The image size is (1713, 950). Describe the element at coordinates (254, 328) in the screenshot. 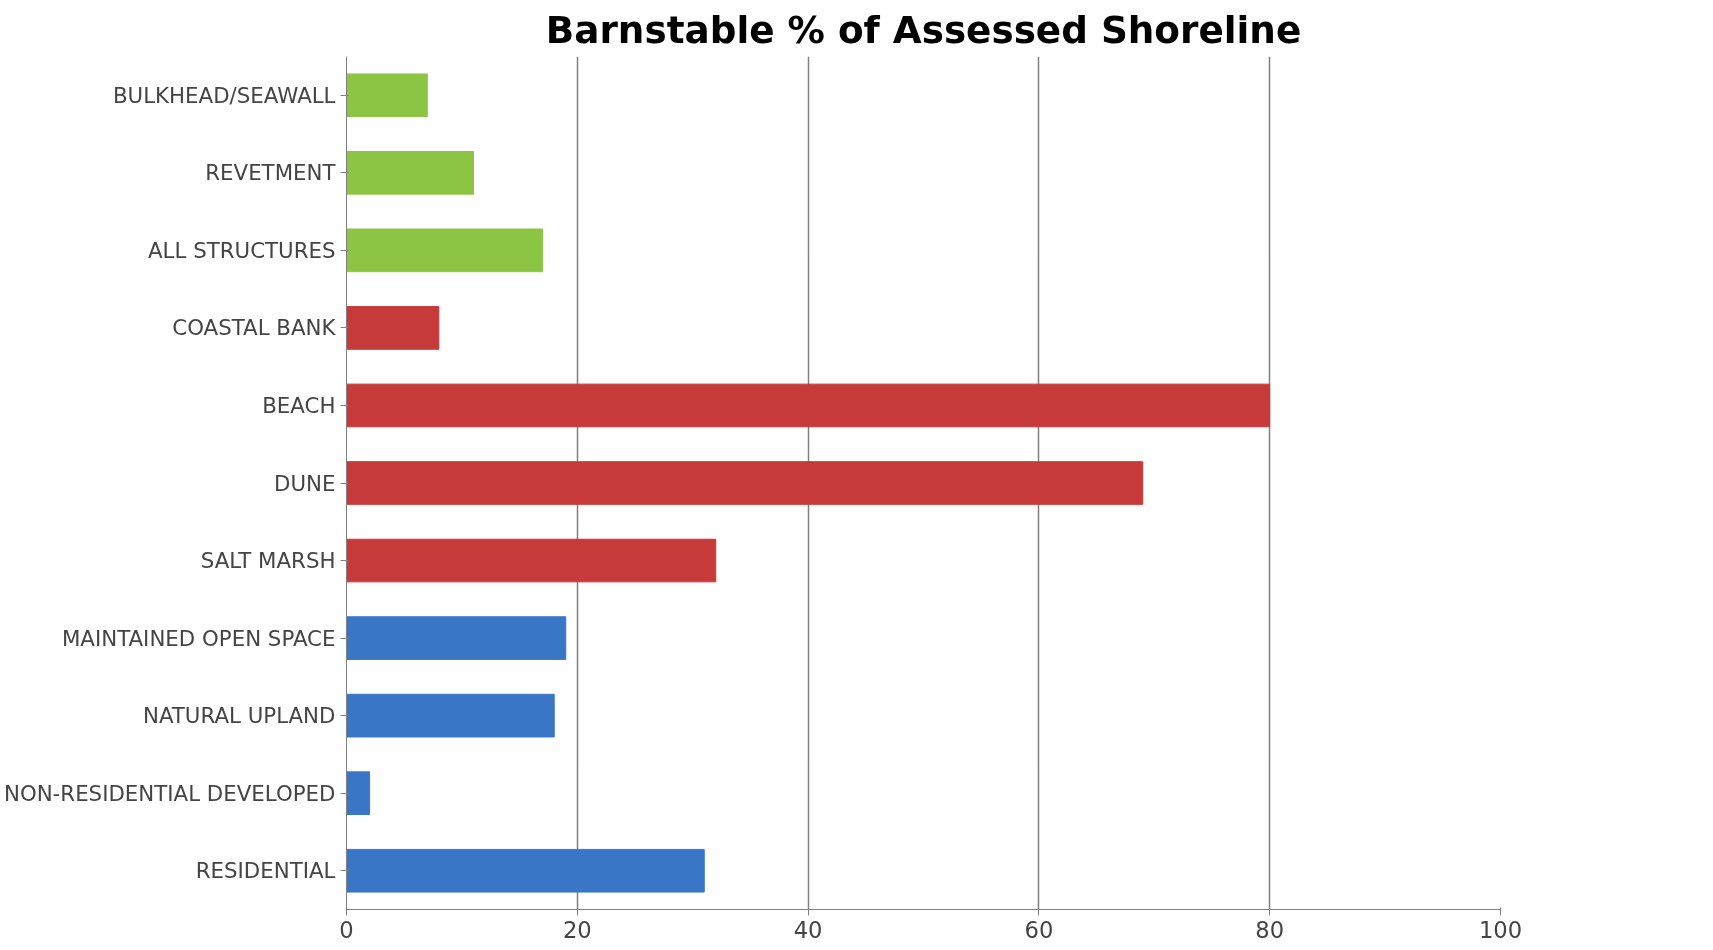

I see `y-tick-label: COASTAL BANK` at that location.